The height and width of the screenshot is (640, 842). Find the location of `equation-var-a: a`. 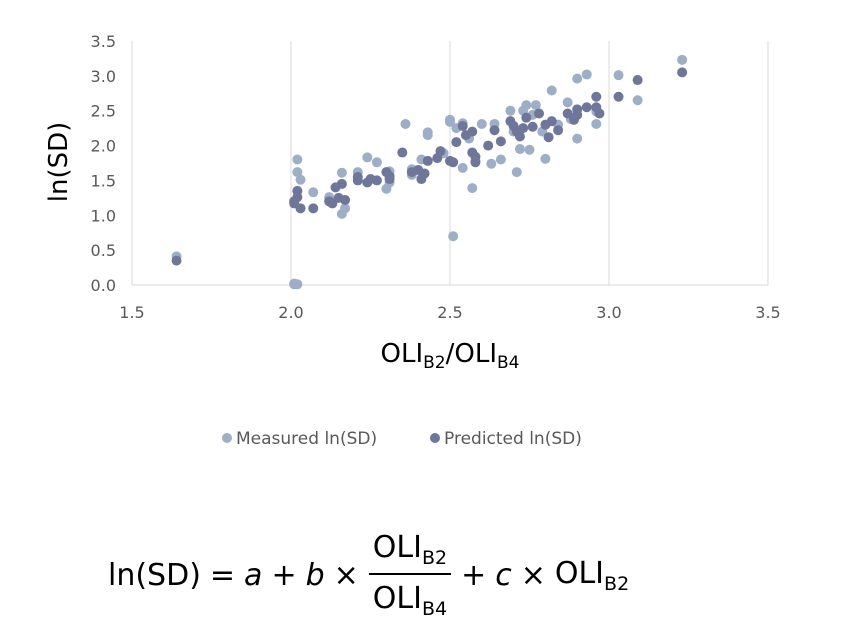

equation-var-a: a is located at coordinates (253, 575).